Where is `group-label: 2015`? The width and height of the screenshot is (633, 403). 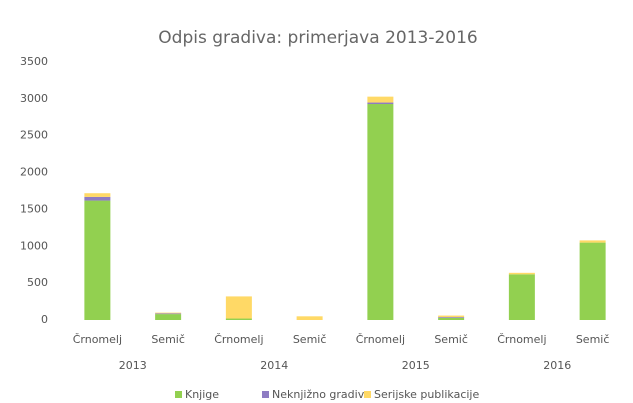 group-label: 2015 is located at coordinates (416, 365).